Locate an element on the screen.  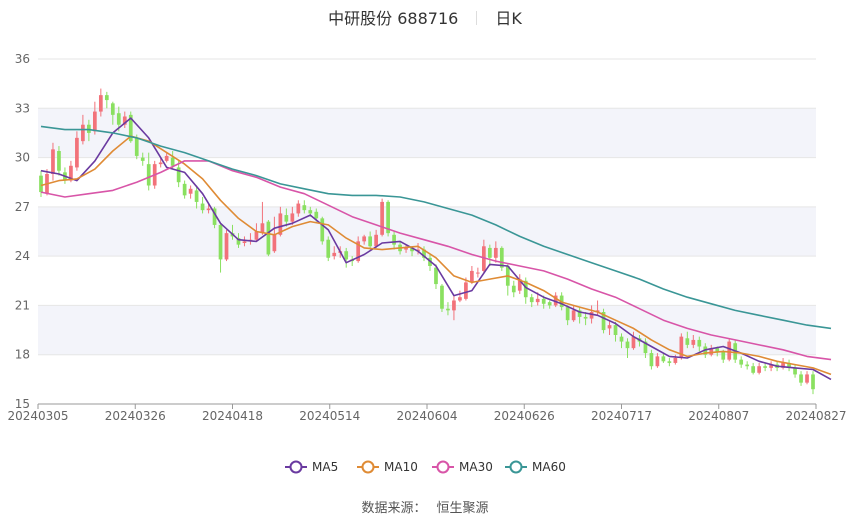
y-tick-label: 30 is located at coordinates (22, 158).